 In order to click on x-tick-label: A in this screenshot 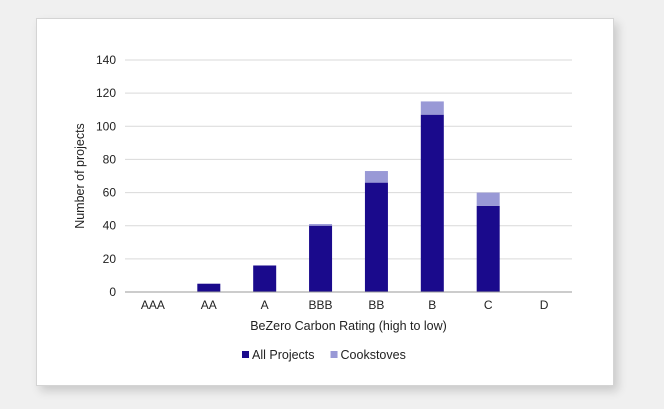, I will do `click(265, 305)`.